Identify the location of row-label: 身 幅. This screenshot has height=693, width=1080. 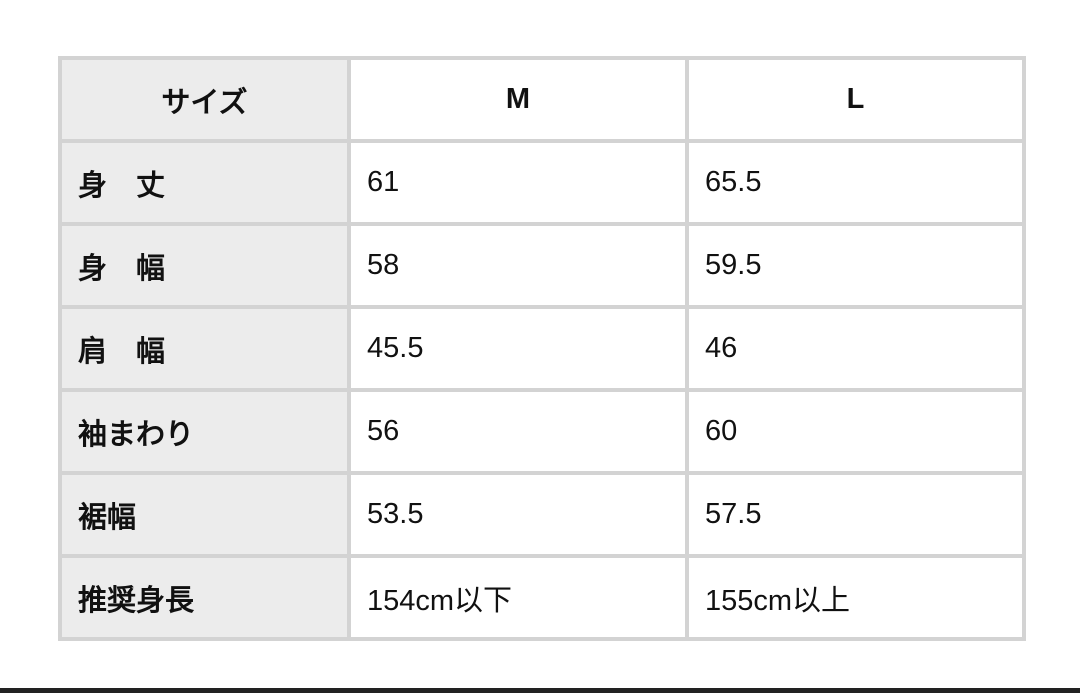
(204, 265).